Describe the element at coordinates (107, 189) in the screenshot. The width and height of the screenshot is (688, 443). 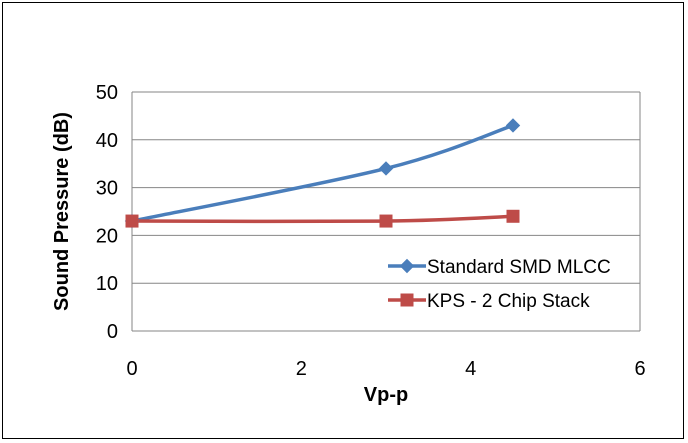
I see `y-tick-label-30: 30` at that location.